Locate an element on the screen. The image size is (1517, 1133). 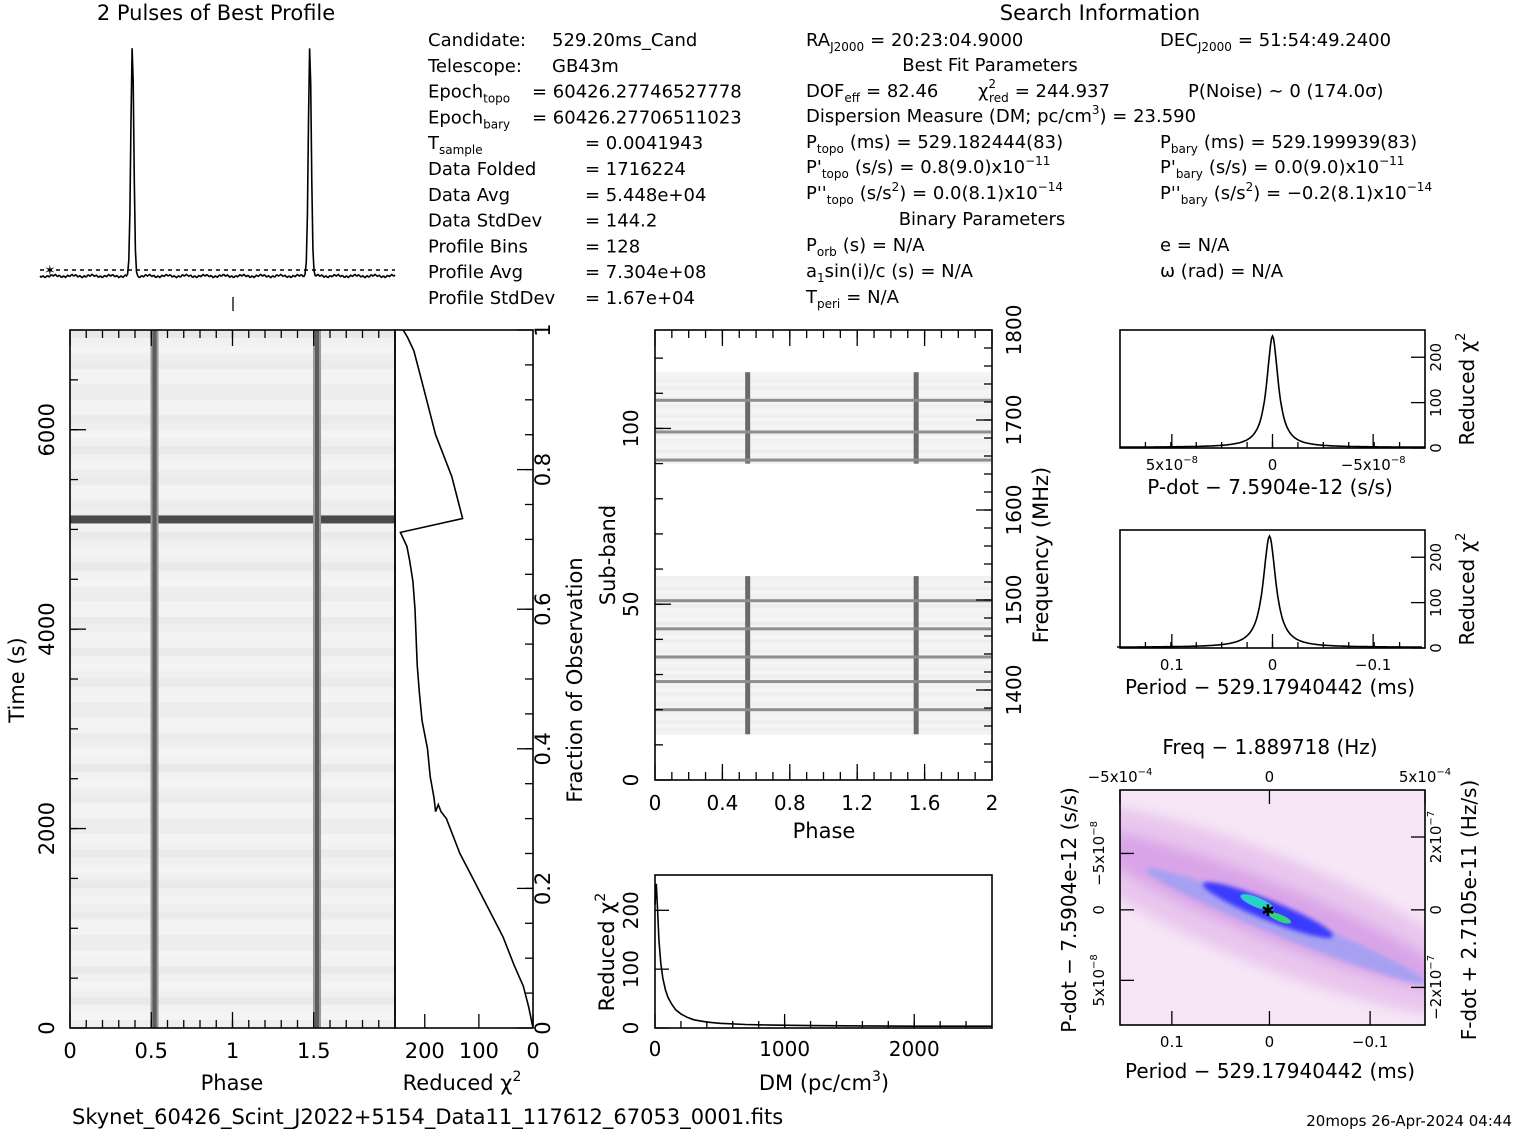
p-pdot-toptick-label: 5x10⁻⁴ is located at coordinates (1425, 776).